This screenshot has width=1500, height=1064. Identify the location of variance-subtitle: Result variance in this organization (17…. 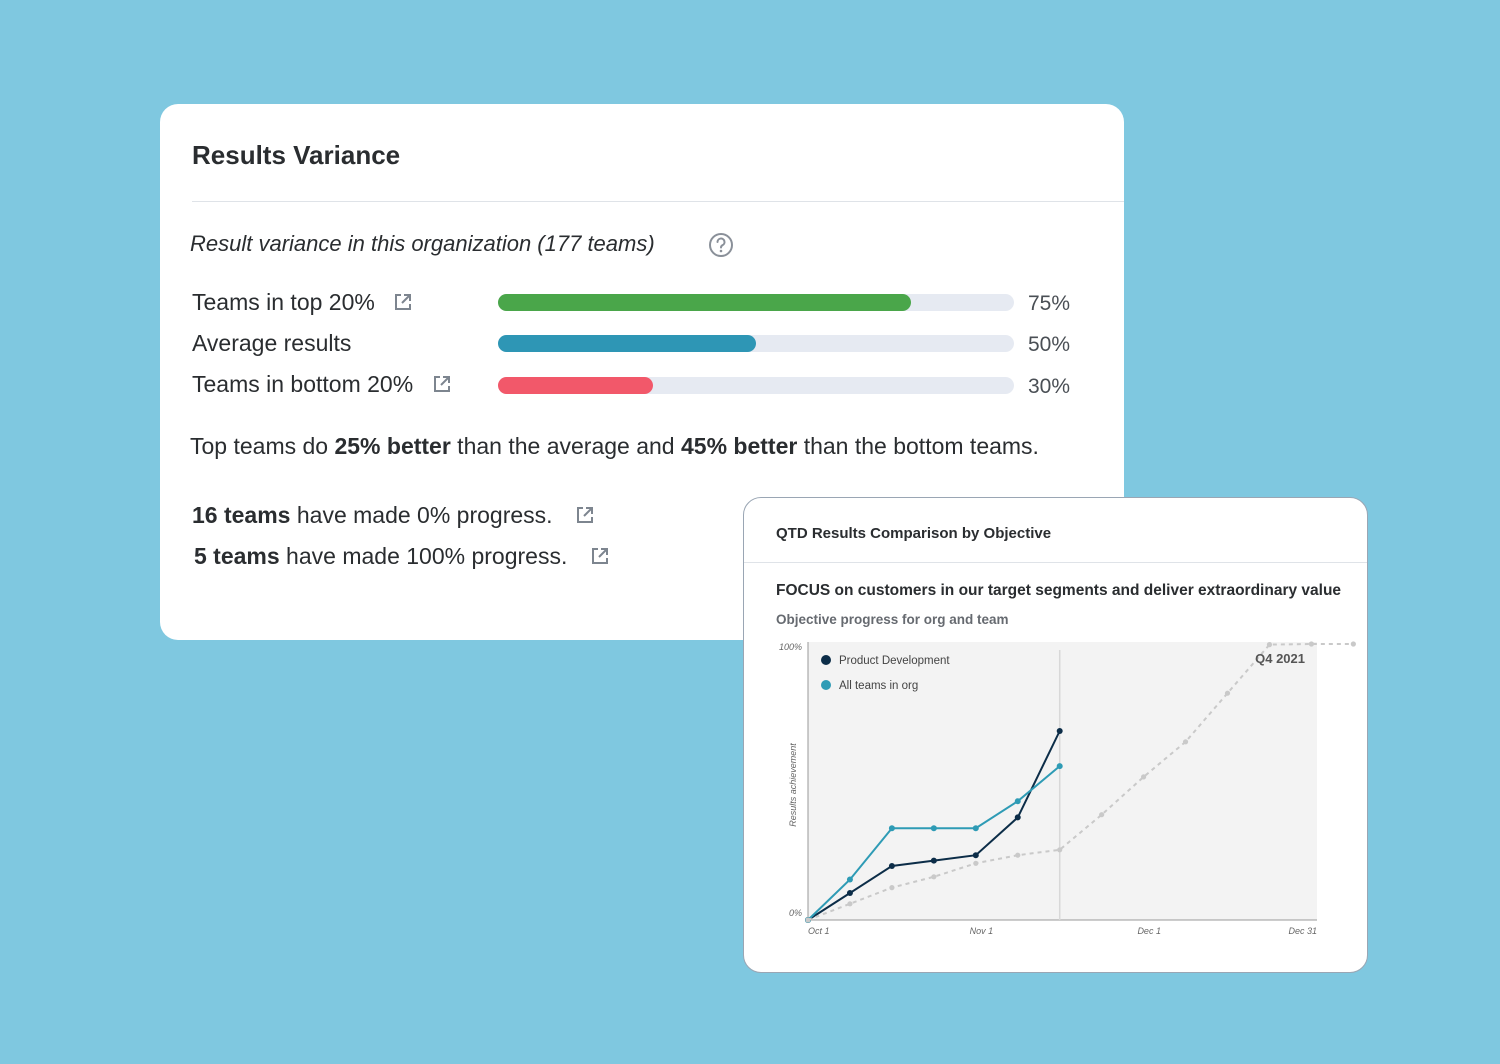
(422, 243).